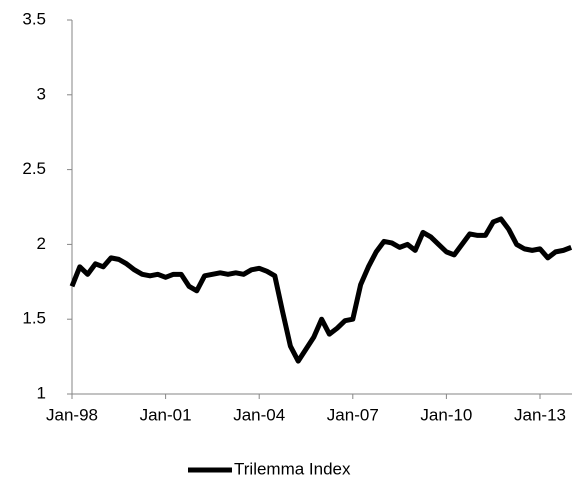 The width and height of the screenshot is (582, 494). I want to click on x-tick-label: Jan-04, so click(259, 414).